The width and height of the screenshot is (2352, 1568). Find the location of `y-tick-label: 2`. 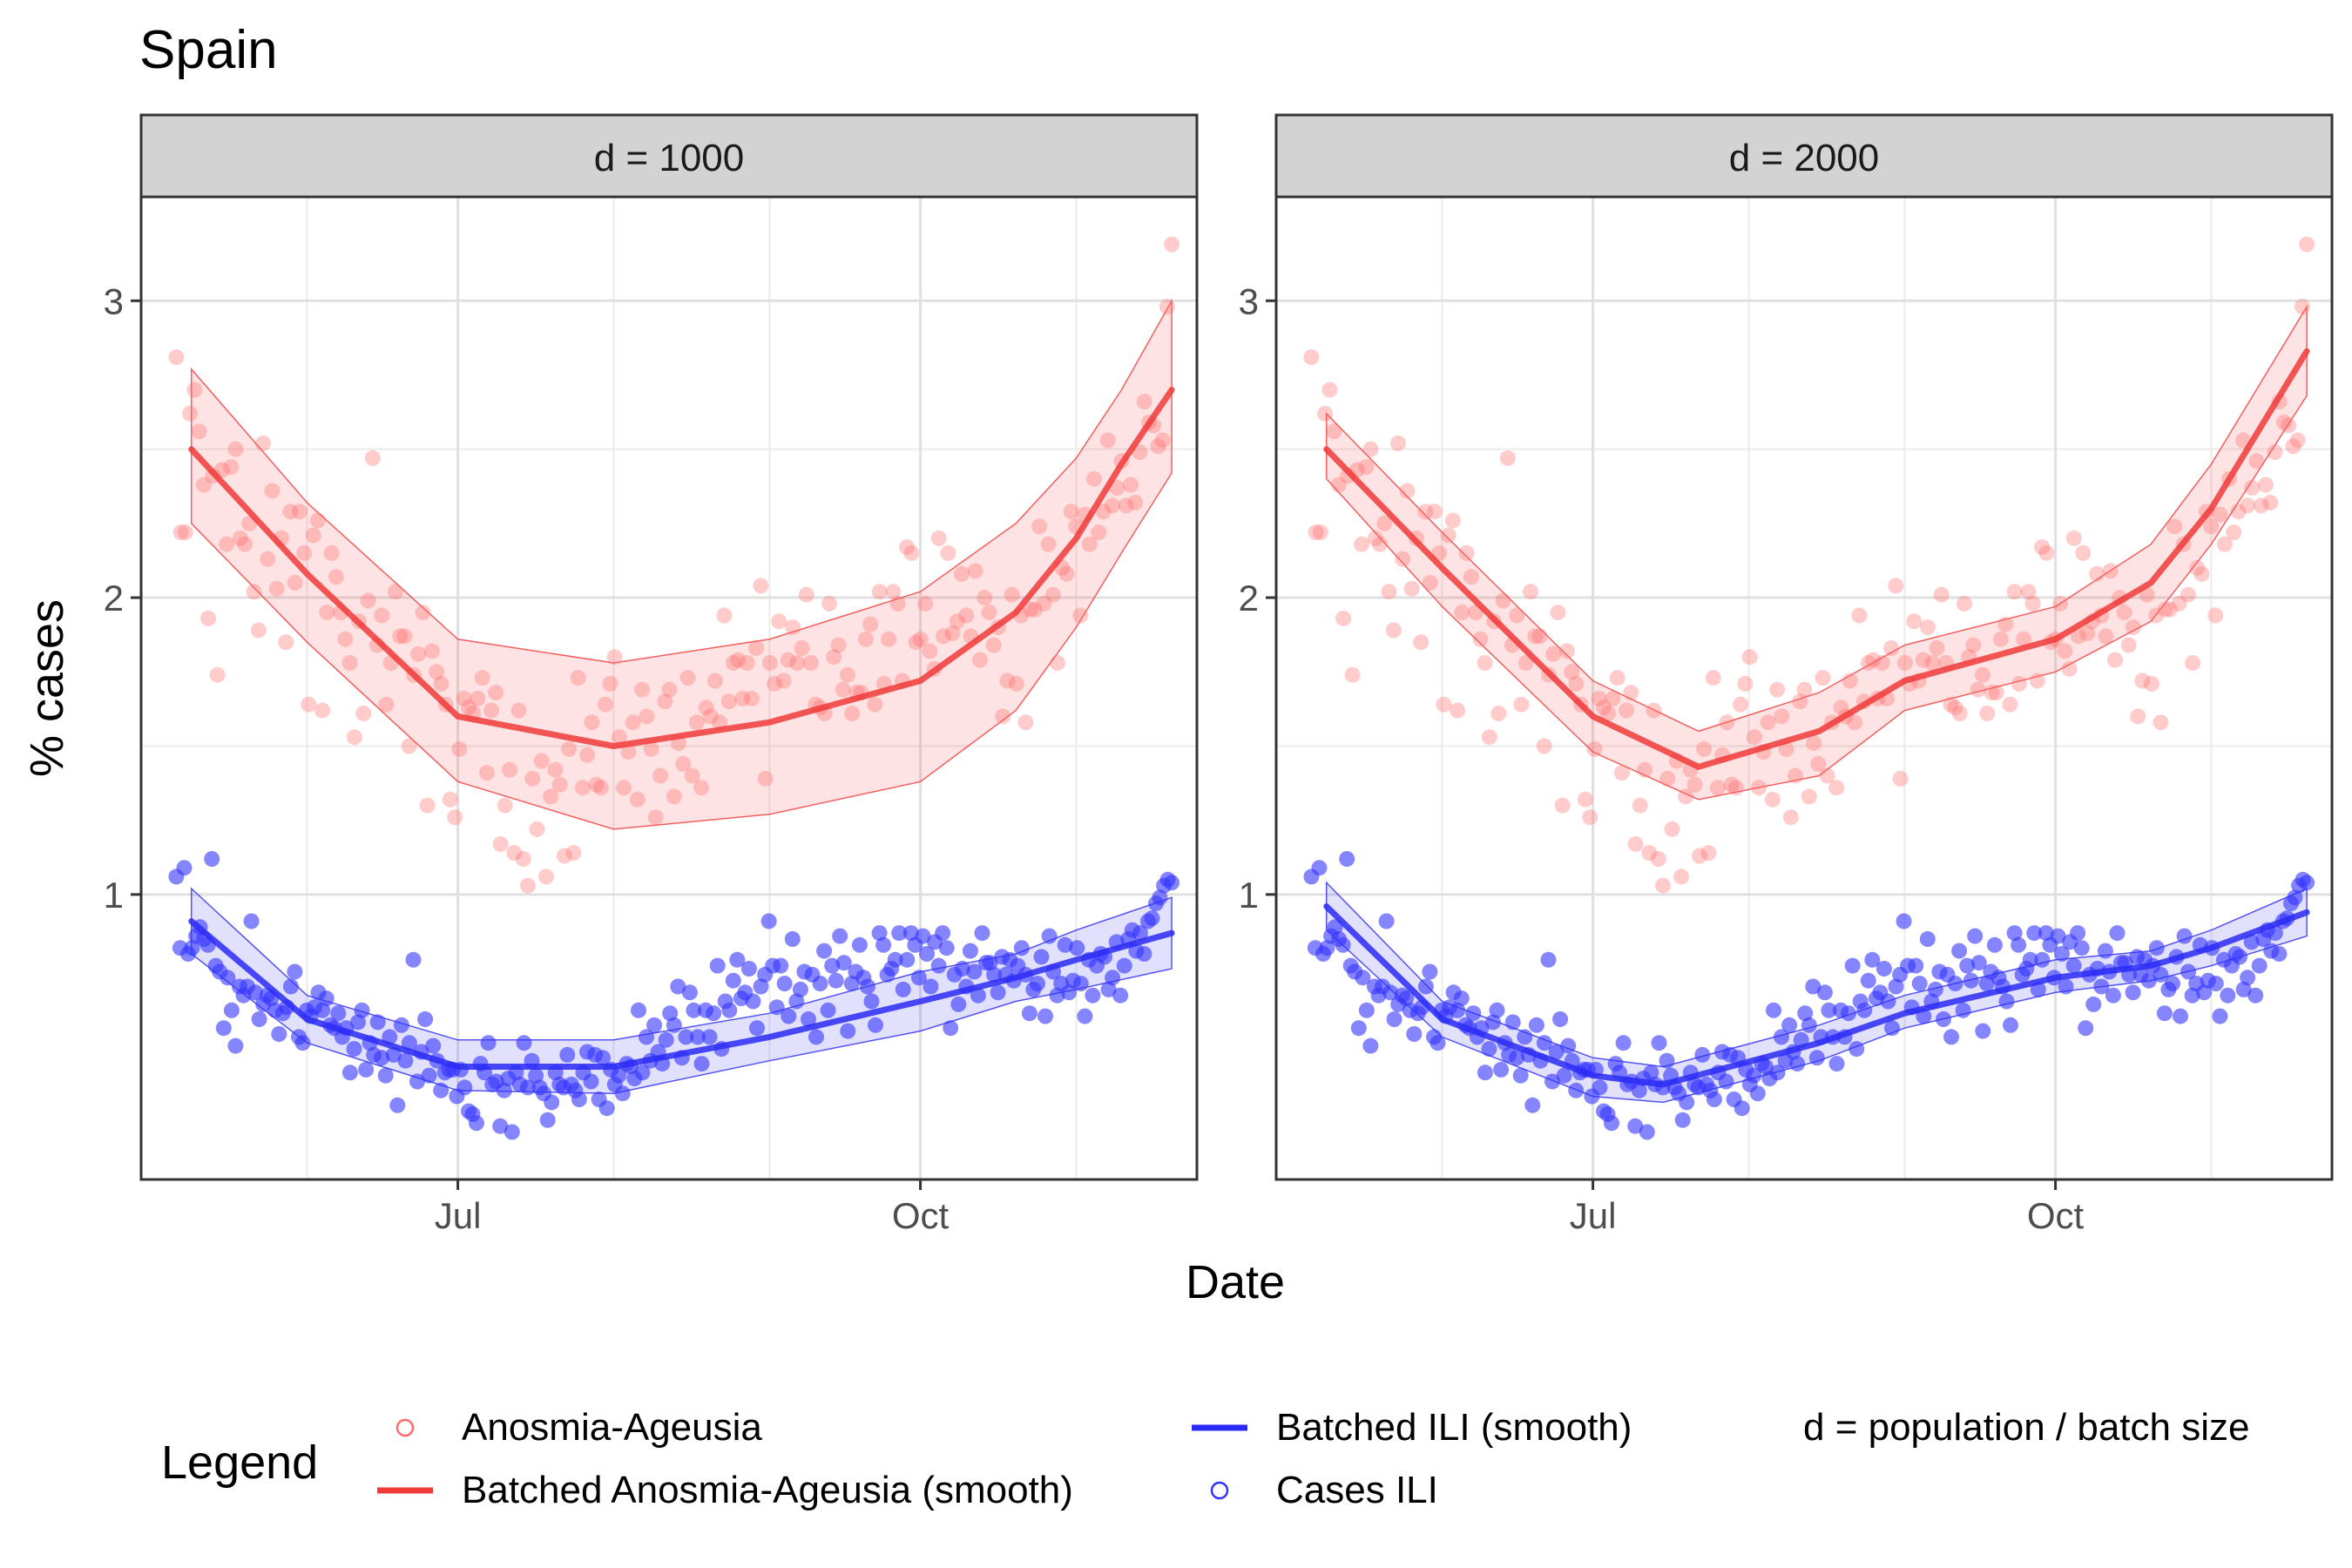

y-tick-label: 2 is located at coordinates (1249, 598).